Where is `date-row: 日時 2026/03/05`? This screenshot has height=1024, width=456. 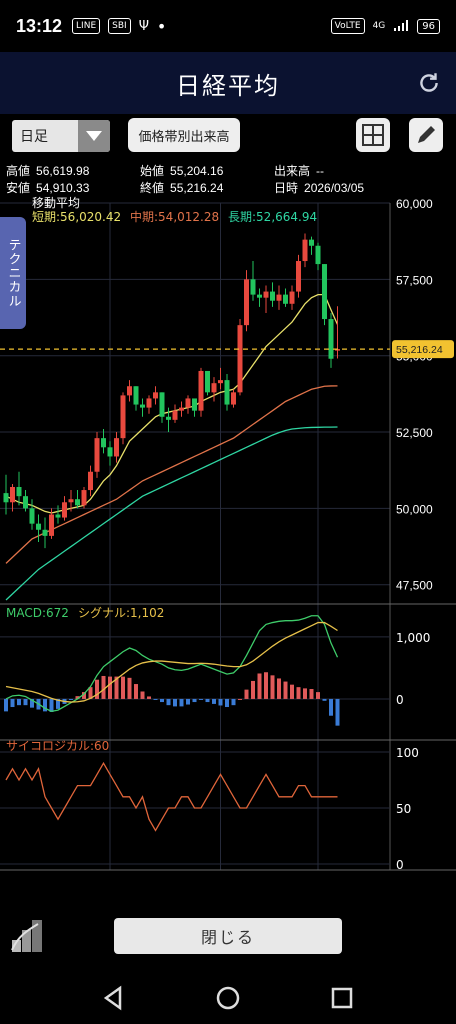 date-row: 日時 2026/03/05 is located at coordinates (319, 187).